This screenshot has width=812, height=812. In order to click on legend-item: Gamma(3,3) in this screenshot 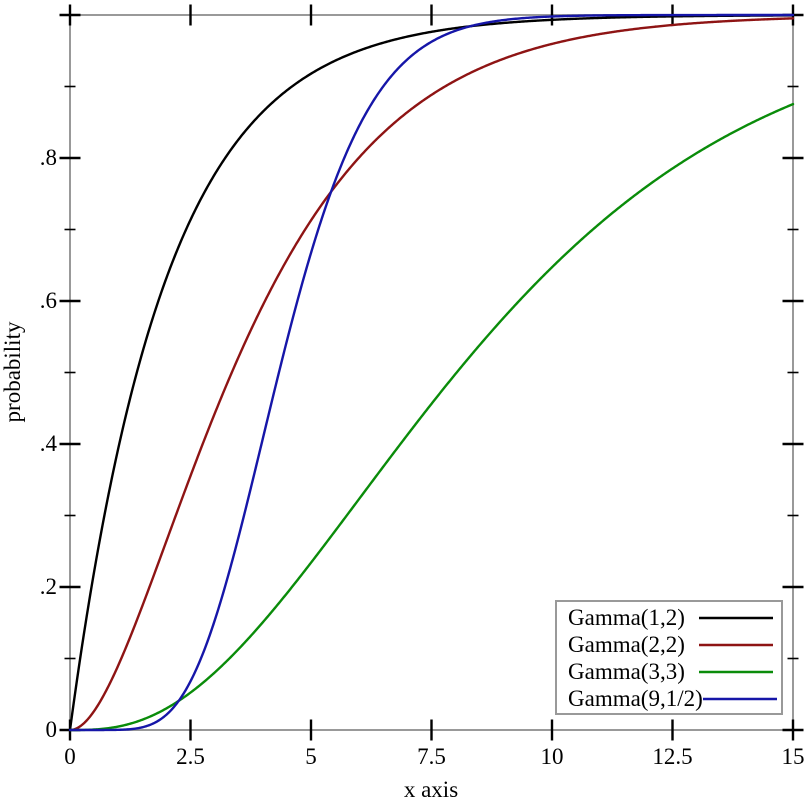, I will do `click(670, 671)`.